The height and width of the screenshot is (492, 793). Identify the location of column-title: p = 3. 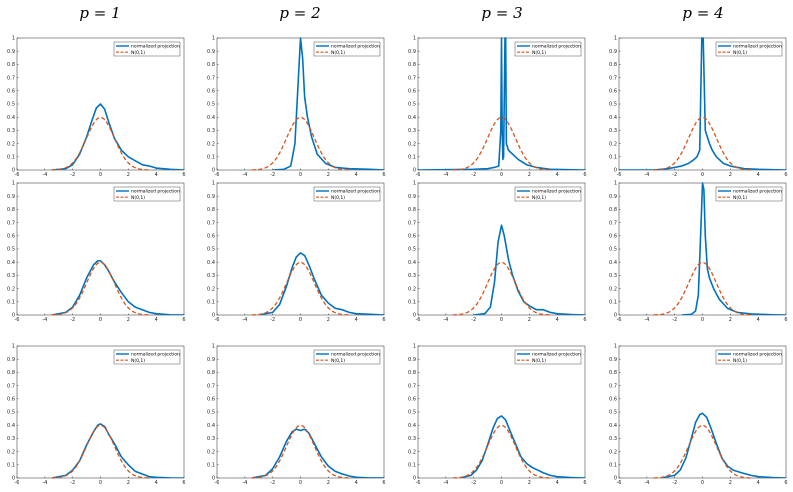
(501, 13).